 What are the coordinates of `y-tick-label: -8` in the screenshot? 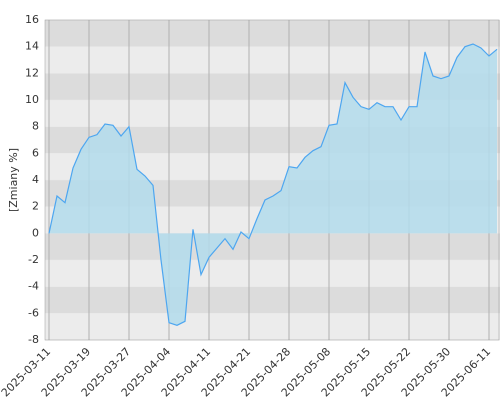 It's located at (33, 339).